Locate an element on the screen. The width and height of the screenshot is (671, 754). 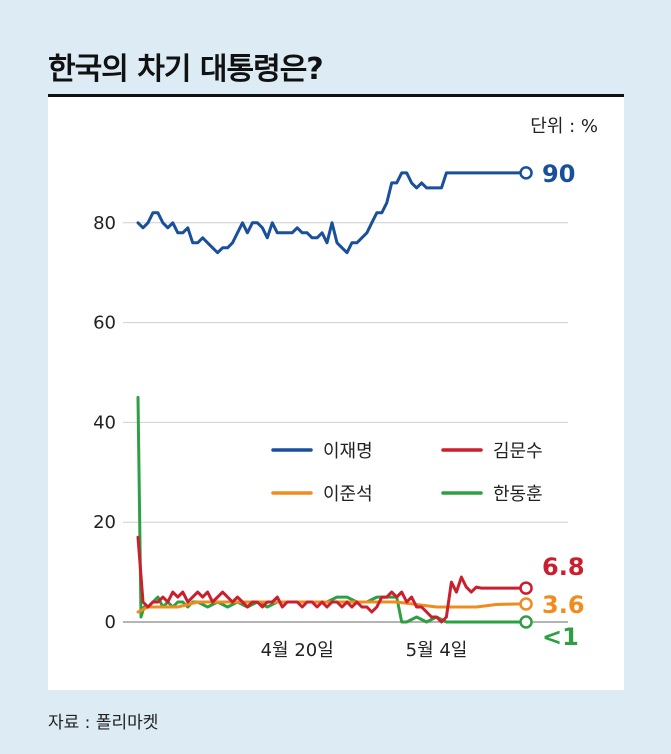
legend-label-1: 김문수 is located at coordinates (518, 451).